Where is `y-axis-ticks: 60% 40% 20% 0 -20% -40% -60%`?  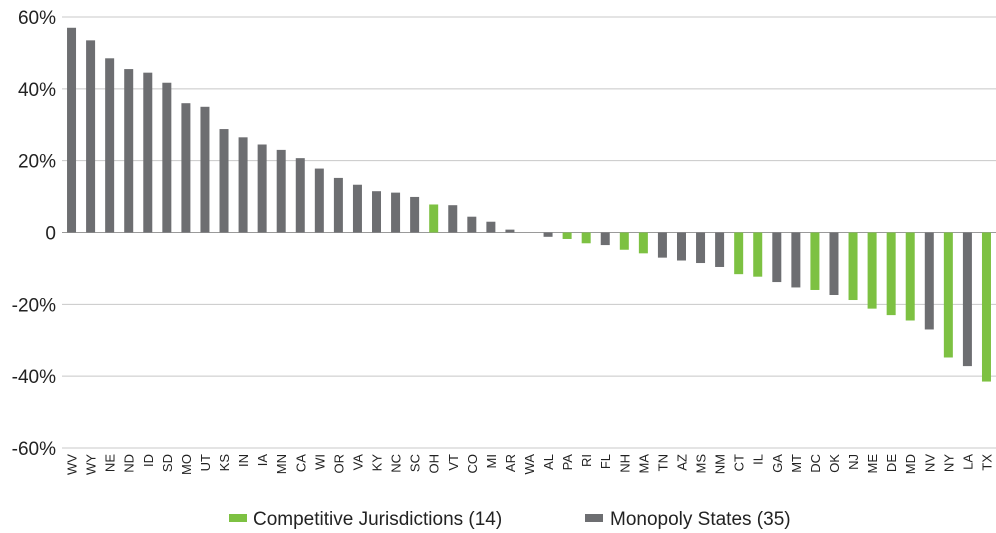 y-axis-ticks: 60% 40% 20% 0 -20% -40% -60% is located at coordinates (34, 234).